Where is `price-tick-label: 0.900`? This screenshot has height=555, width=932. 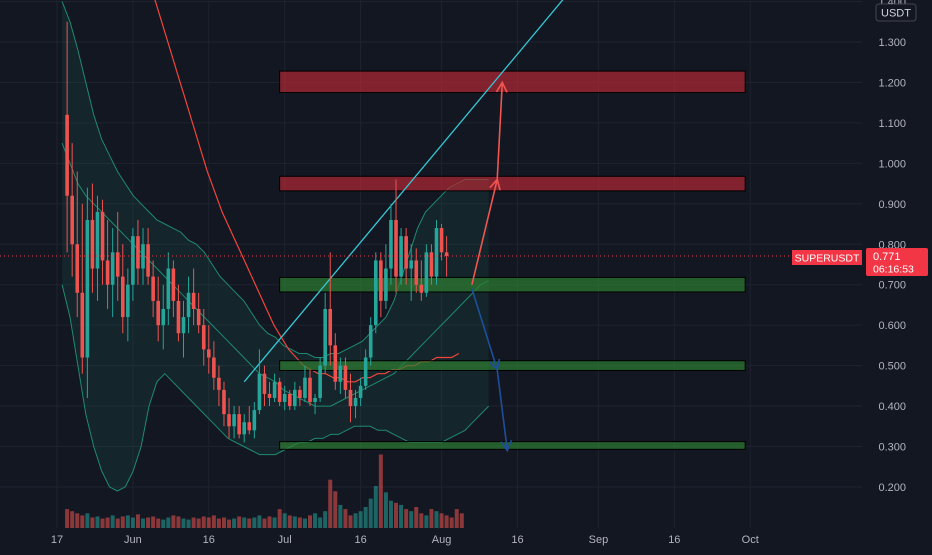 price-tick-label: 0.900 is located at coordinates (892, 205).